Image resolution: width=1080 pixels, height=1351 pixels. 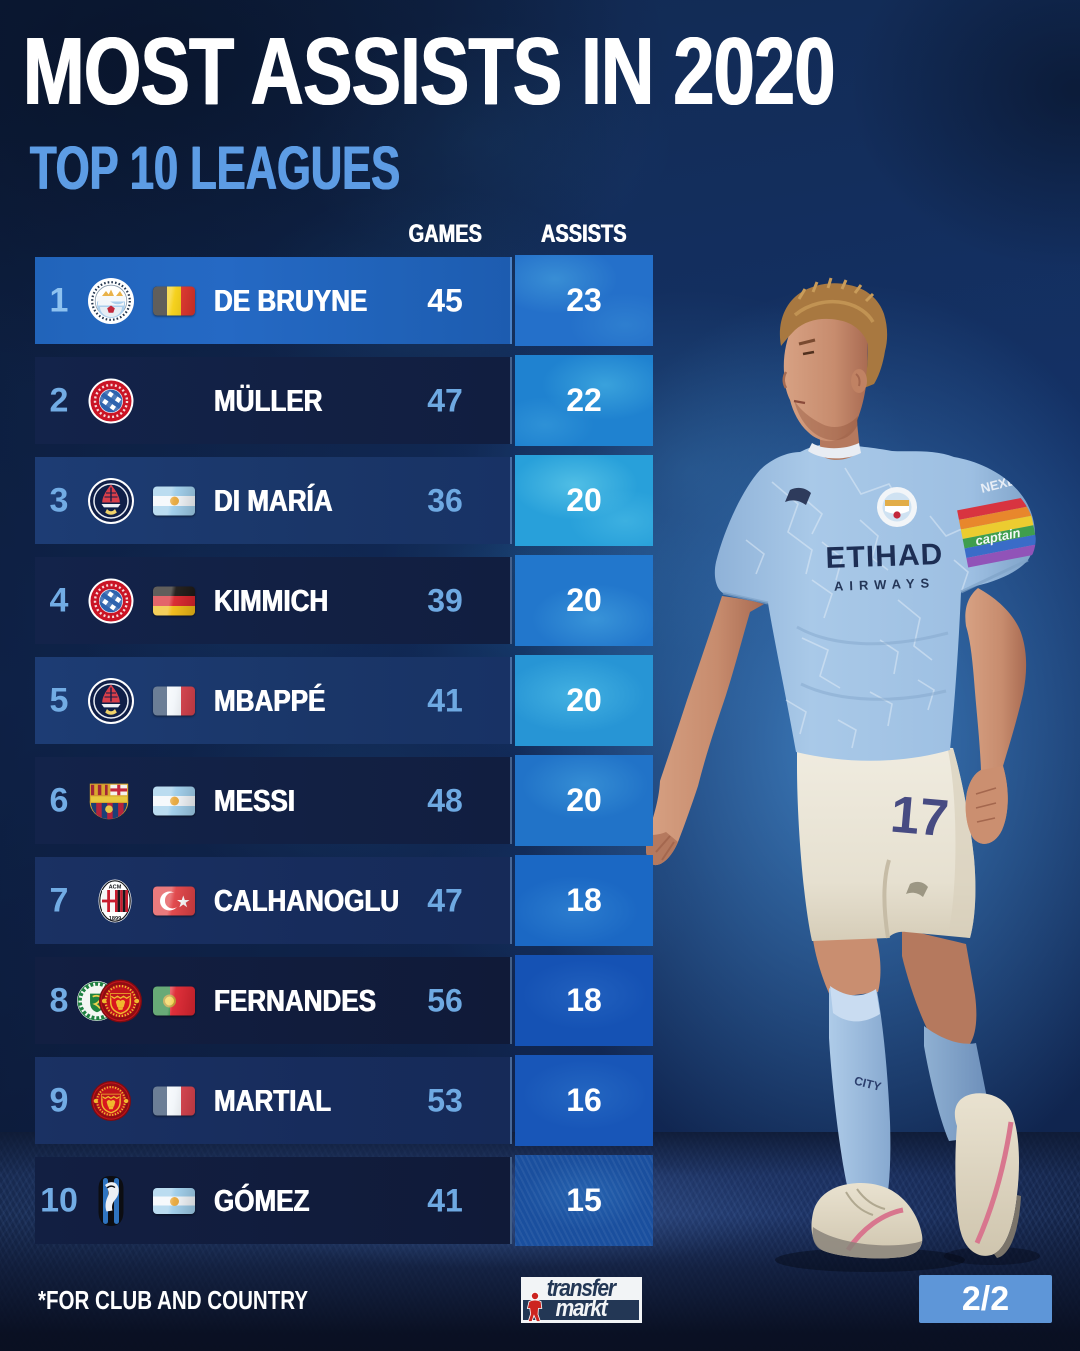 I want to click on svg-text: CITY, so click(x=868, y=1084).